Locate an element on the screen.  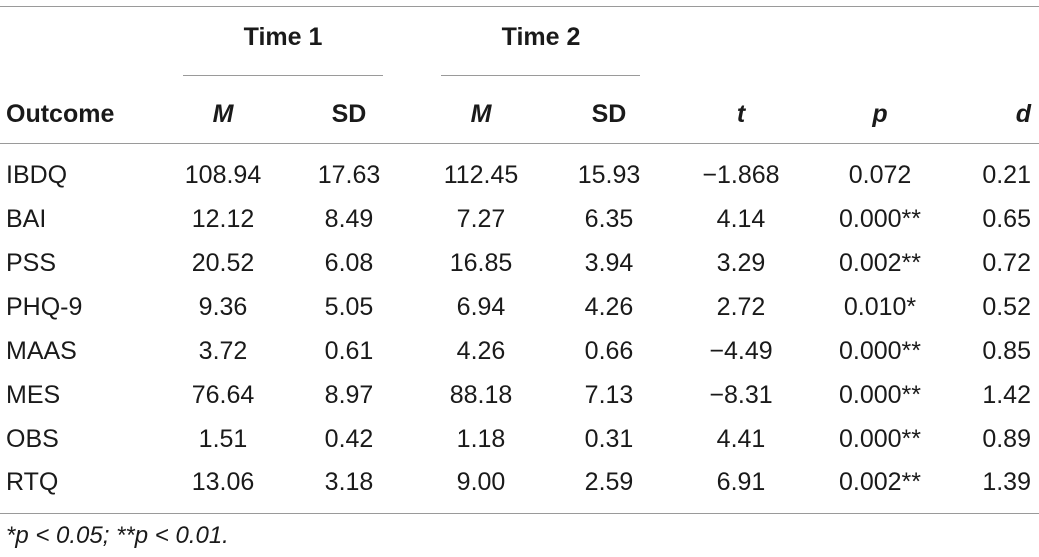
table-cell-time1-mean: 76.64 is located at coordinates (223, 395).